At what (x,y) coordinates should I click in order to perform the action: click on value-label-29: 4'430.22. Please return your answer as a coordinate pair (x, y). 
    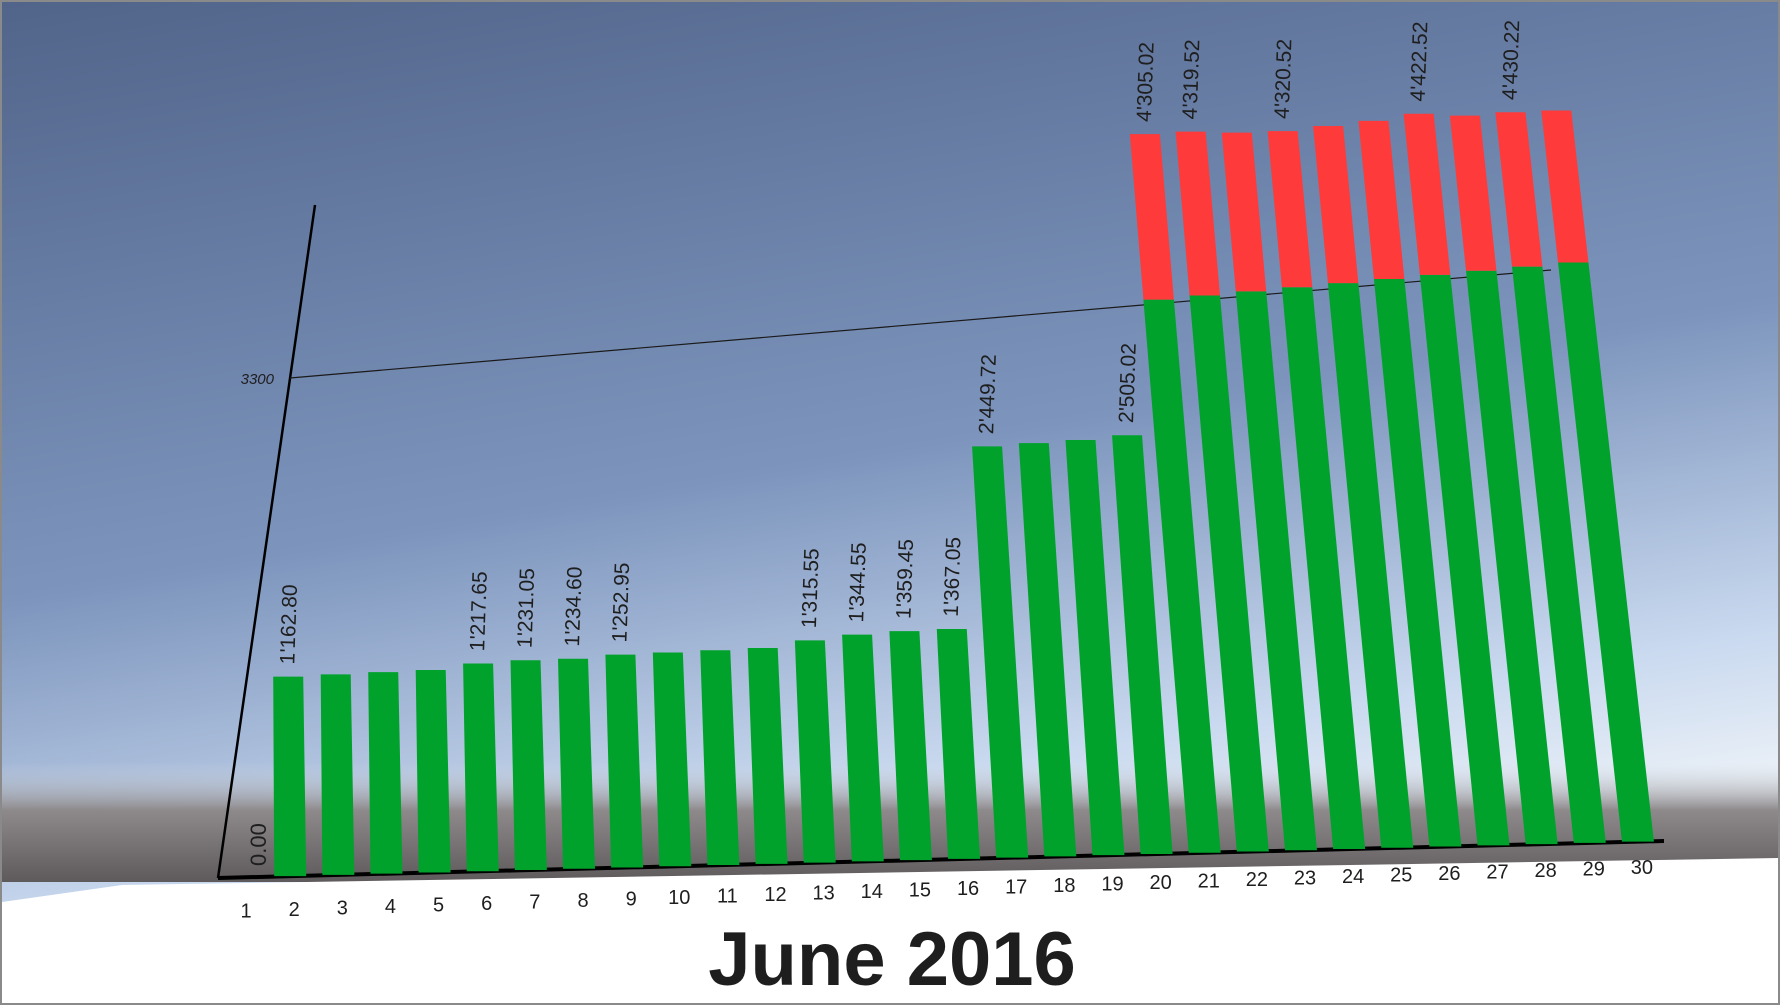
    Looking at the image, I should click on (1511, 60).